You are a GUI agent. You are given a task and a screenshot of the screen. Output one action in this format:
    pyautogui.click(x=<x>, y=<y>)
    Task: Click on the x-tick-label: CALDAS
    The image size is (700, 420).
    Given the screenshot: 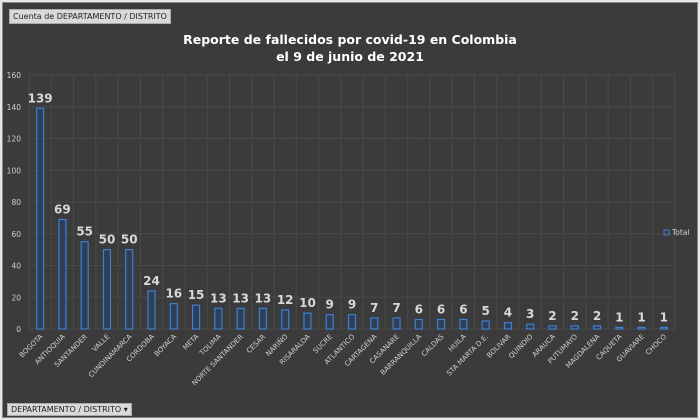 What is the action you would take?
    pyautogui.click(x=433, y=345)
    